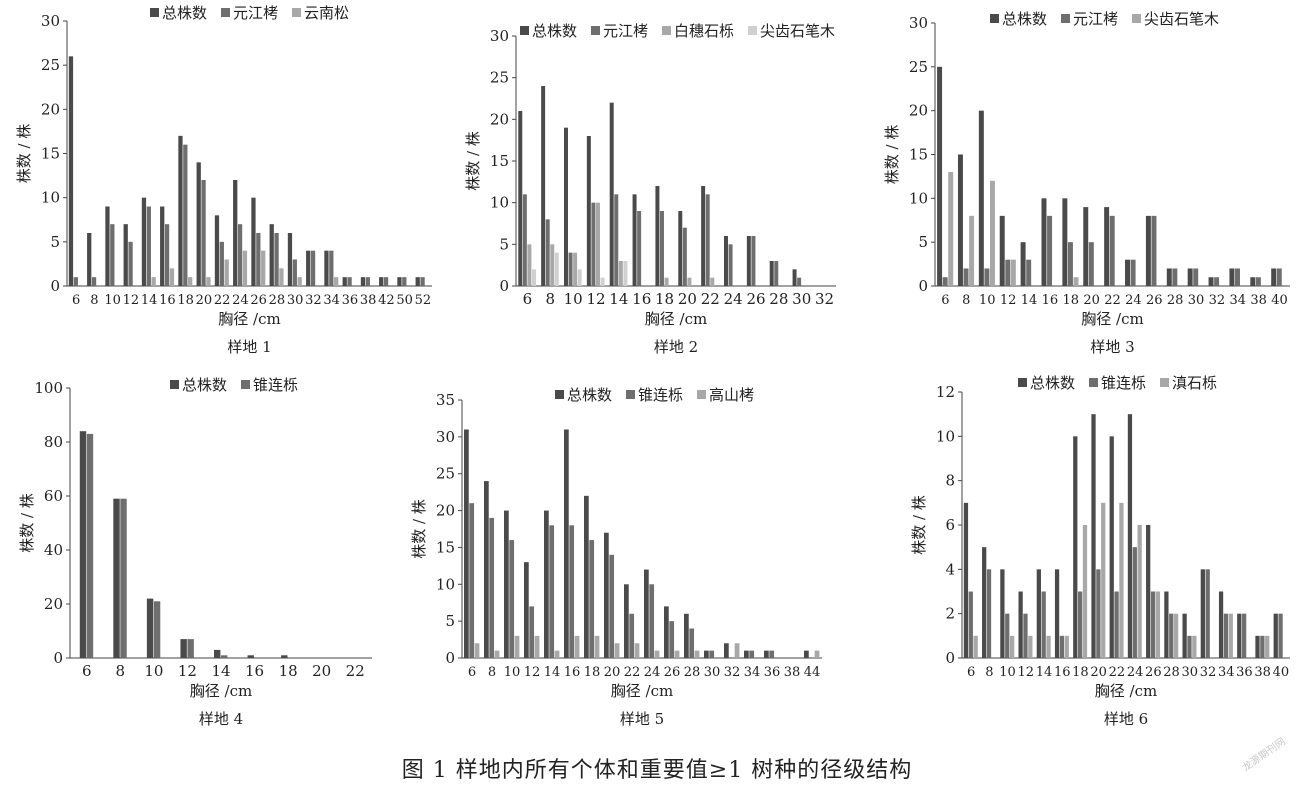  Describe the element at coordinates (249, 319) in the screenshot. I see `x-axis-label: 胸径 /cm` at that location.